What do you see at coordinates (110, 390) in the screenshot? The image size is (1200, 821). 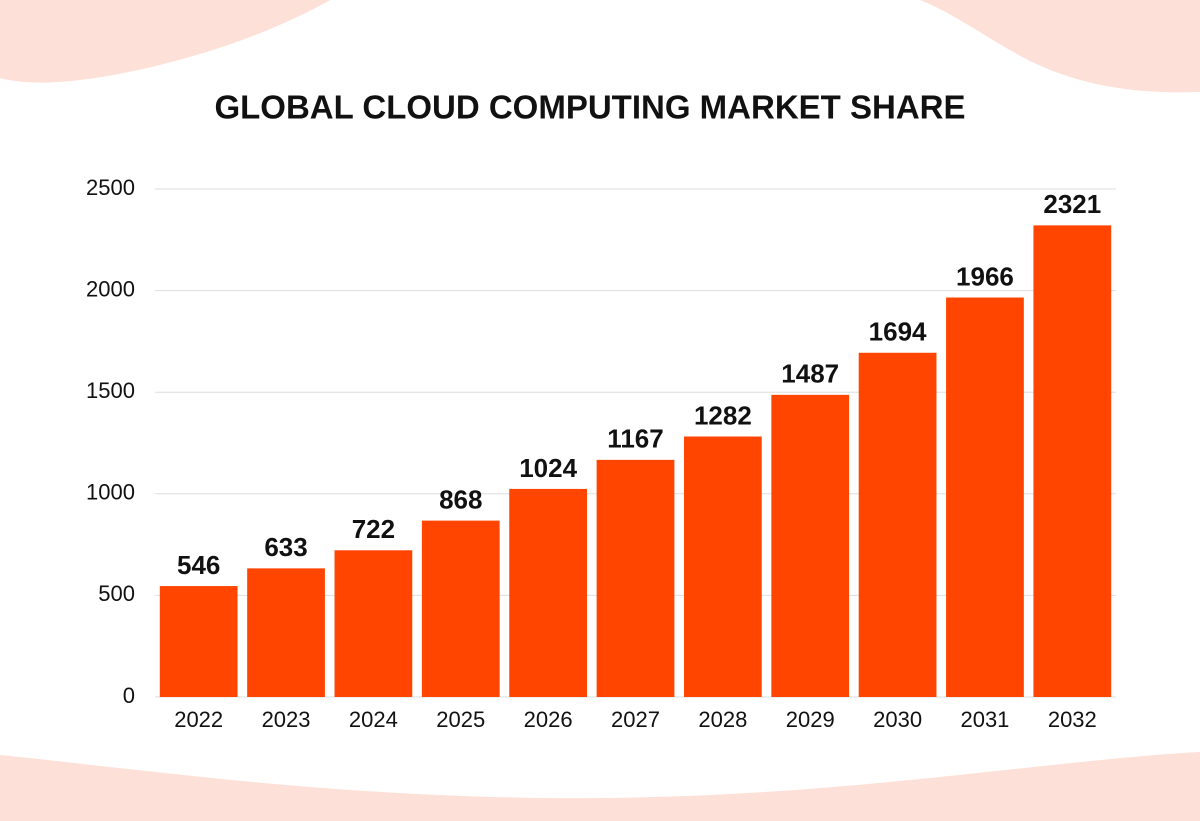 I see `y-tick-label: 1500` at bounding box center [110, 390].